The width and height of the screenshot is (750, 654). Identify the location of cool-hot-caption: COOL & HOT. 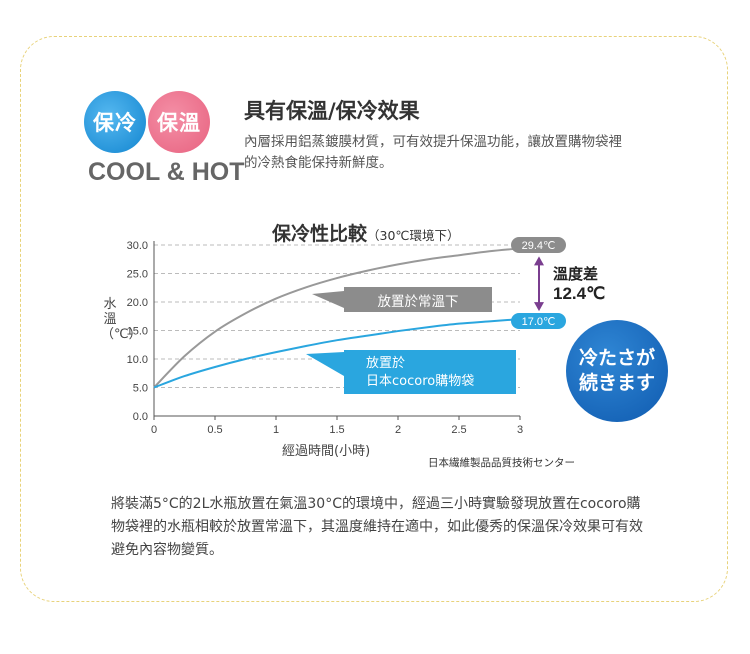
(166, 172).